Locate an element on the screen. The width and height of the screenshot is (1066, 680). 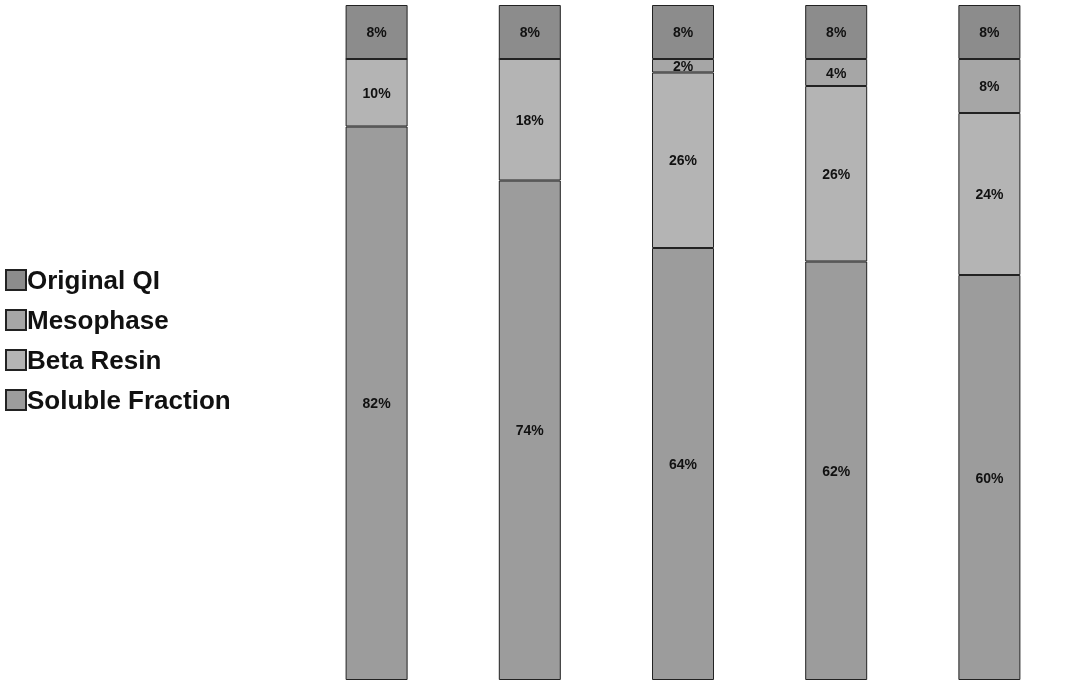
data-label: 10% is located at coordinates (377, 92).